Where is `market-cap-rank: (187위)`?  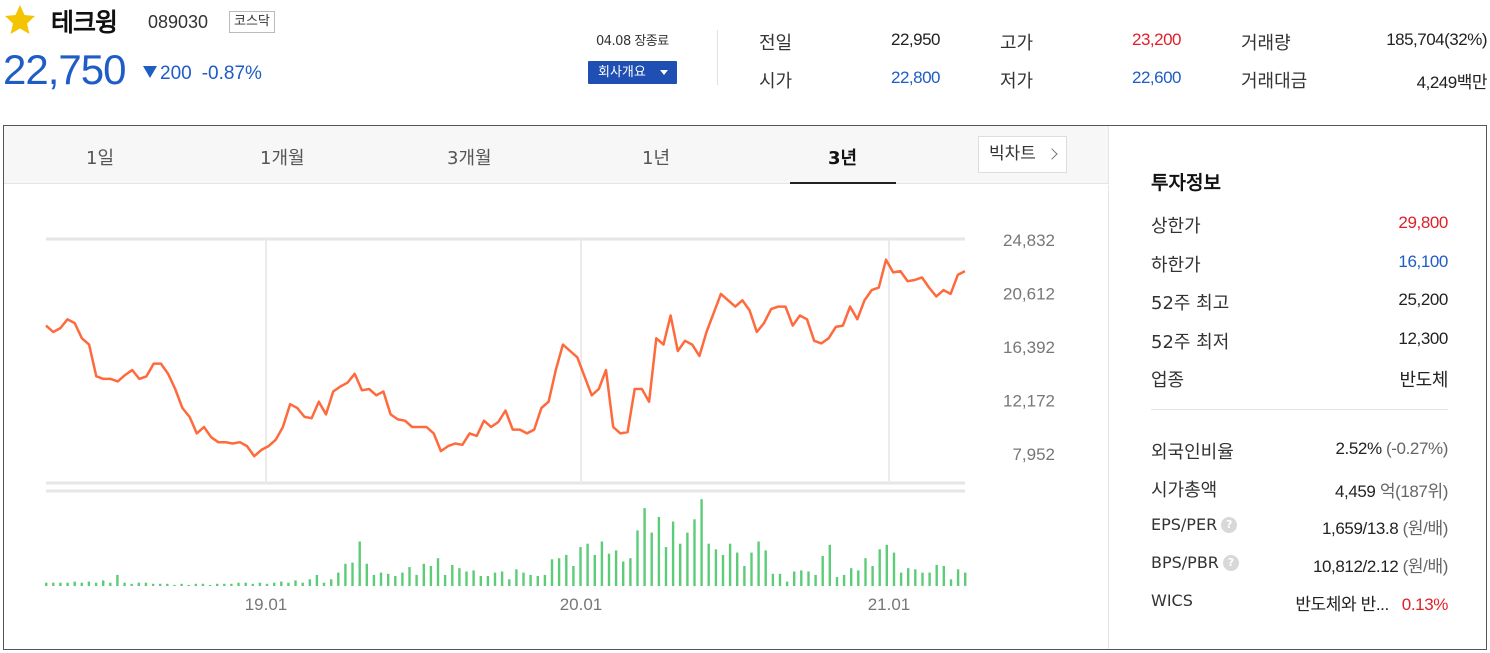 market-cap-rank: (187위) is located at coordinates (1421, 491).